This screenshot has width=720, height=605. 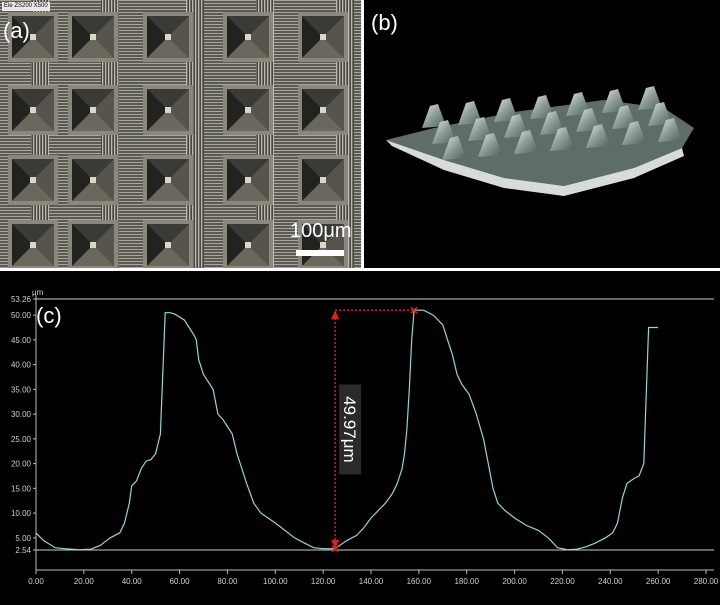 I want to click on x-tick-label: 200.00, so click(x=514, y=581).